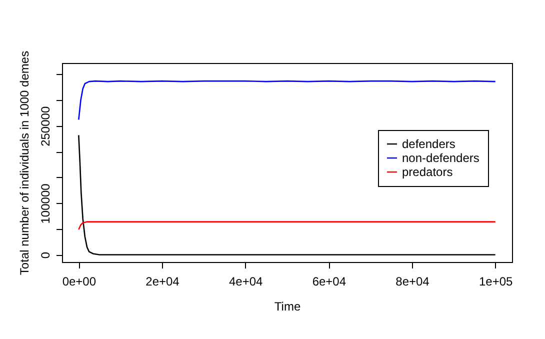 This screenshot has height=339, width=545. Describe the element at coordinates (429, 144) in the screenshot. I see `legend-label: defenders` at that location.